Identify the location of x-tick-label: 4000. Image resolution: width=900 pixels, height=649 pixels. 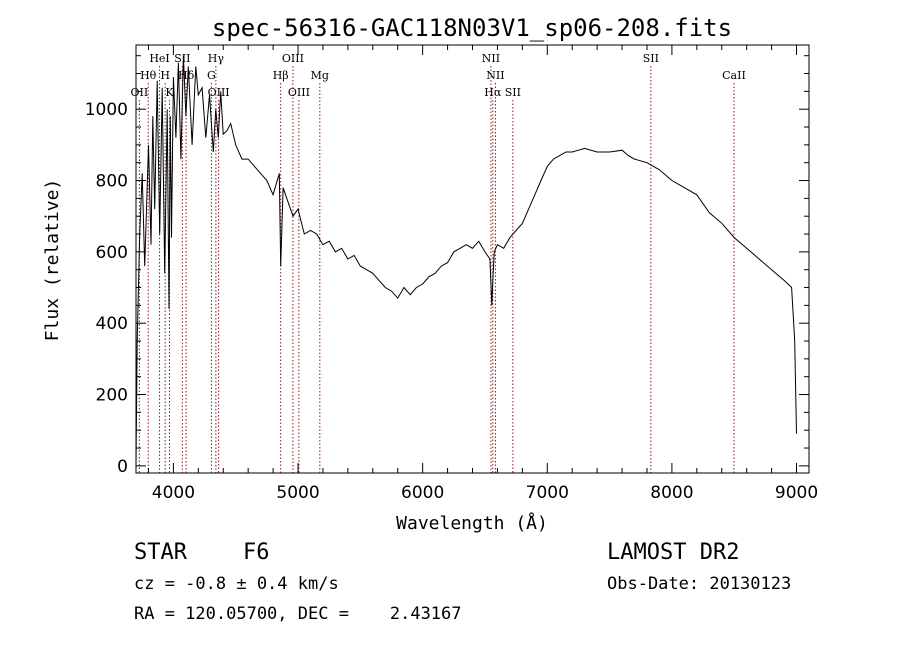
(173, 493).